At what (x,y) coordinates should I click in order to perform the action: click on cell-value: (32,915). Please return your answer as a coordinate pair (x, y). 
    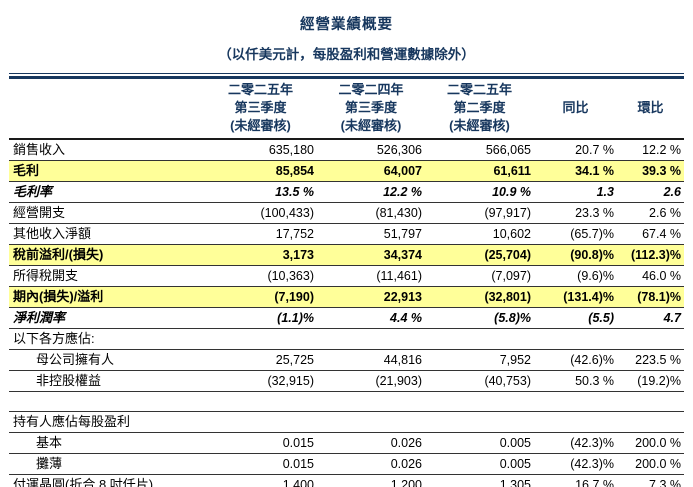
    Looking at the image, I should click on (260, 381).